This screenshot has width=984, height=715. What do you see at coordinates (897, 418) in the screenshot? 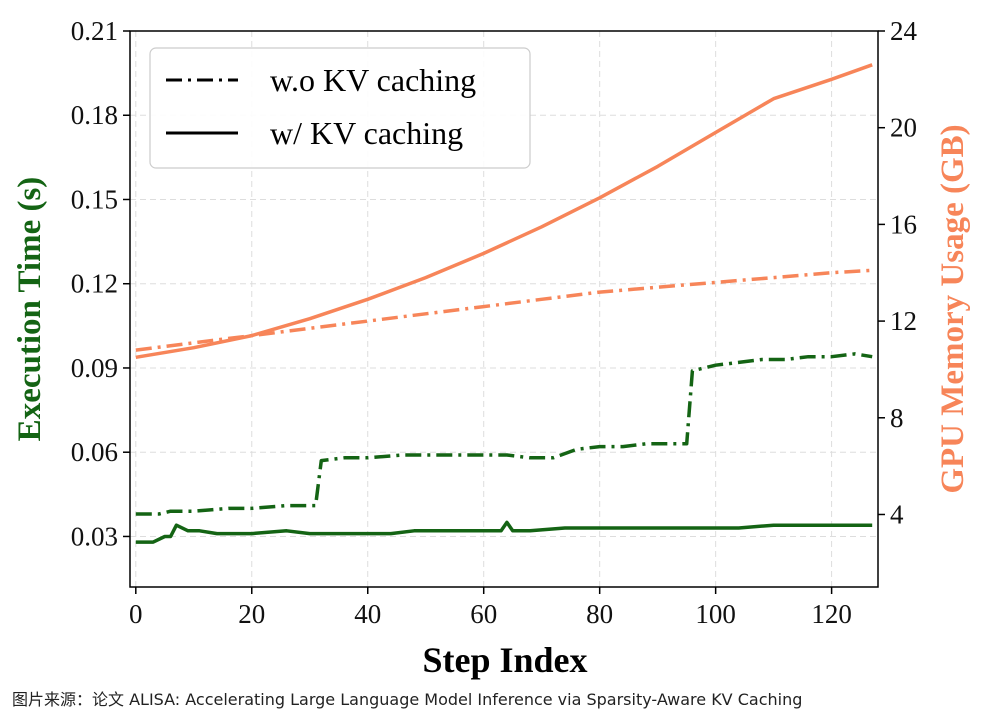
I see `y-right-tick-label: 8` at bounding box center [897, 418].